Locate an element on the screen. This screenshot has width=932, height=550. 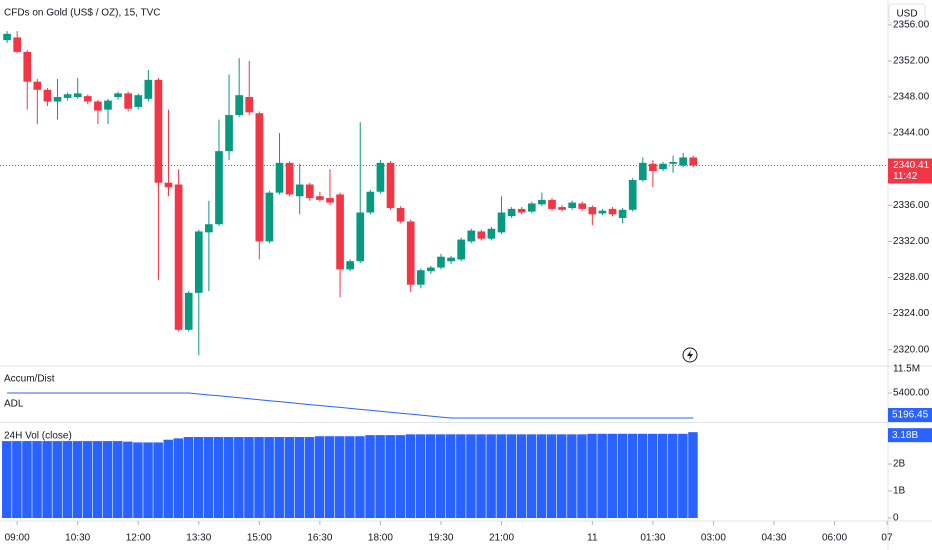
replay-icon is located at coordinates (690, 355).